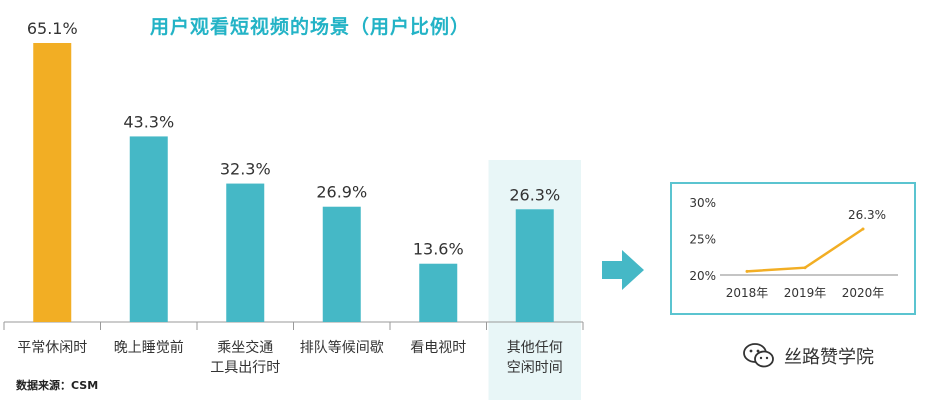 The width and height of the screenshot is (931, 401). I want to click on y-tick-label: 25%, so click(702, 240).